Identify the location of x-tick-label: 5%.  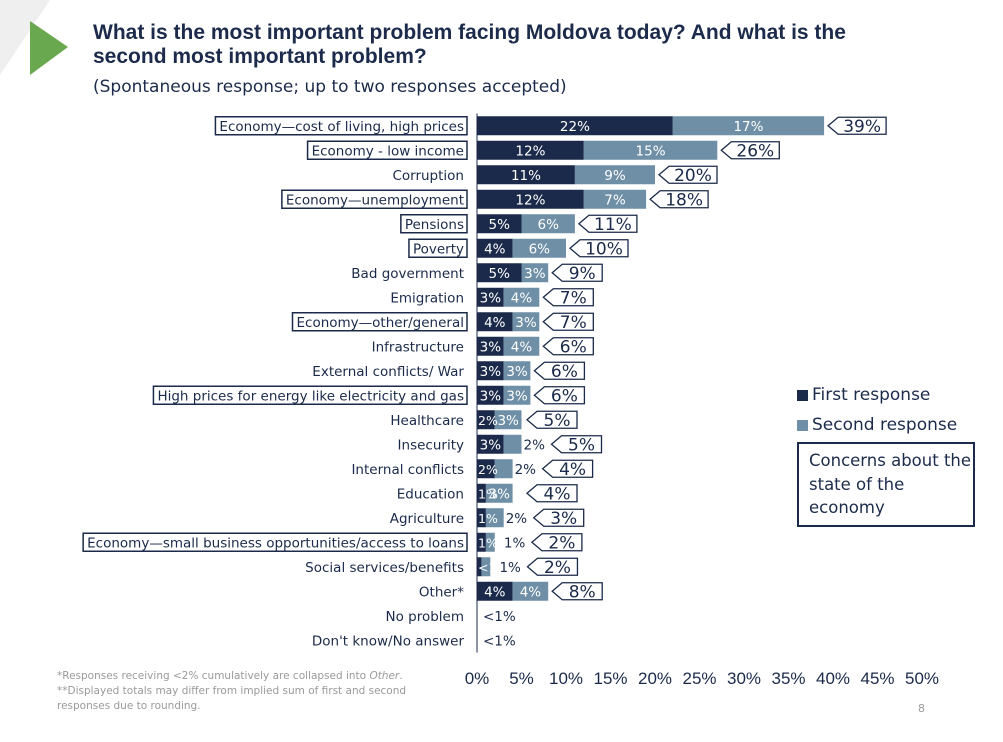
(521, 678).